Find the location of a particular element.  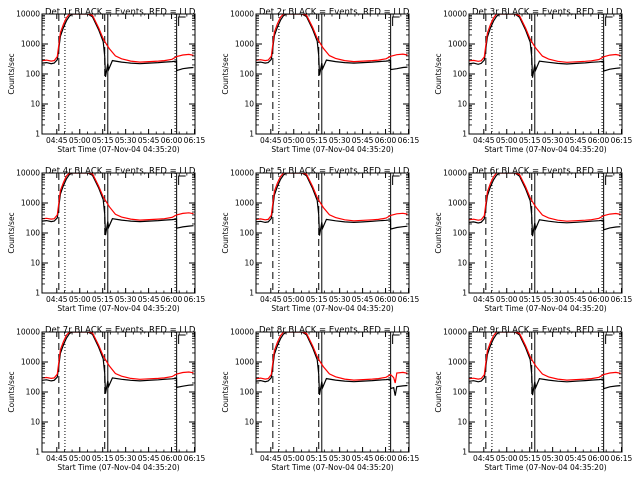

panel-title: Det 4r BLACK = Events, RED = LLD is located at coordinates (120, 172).